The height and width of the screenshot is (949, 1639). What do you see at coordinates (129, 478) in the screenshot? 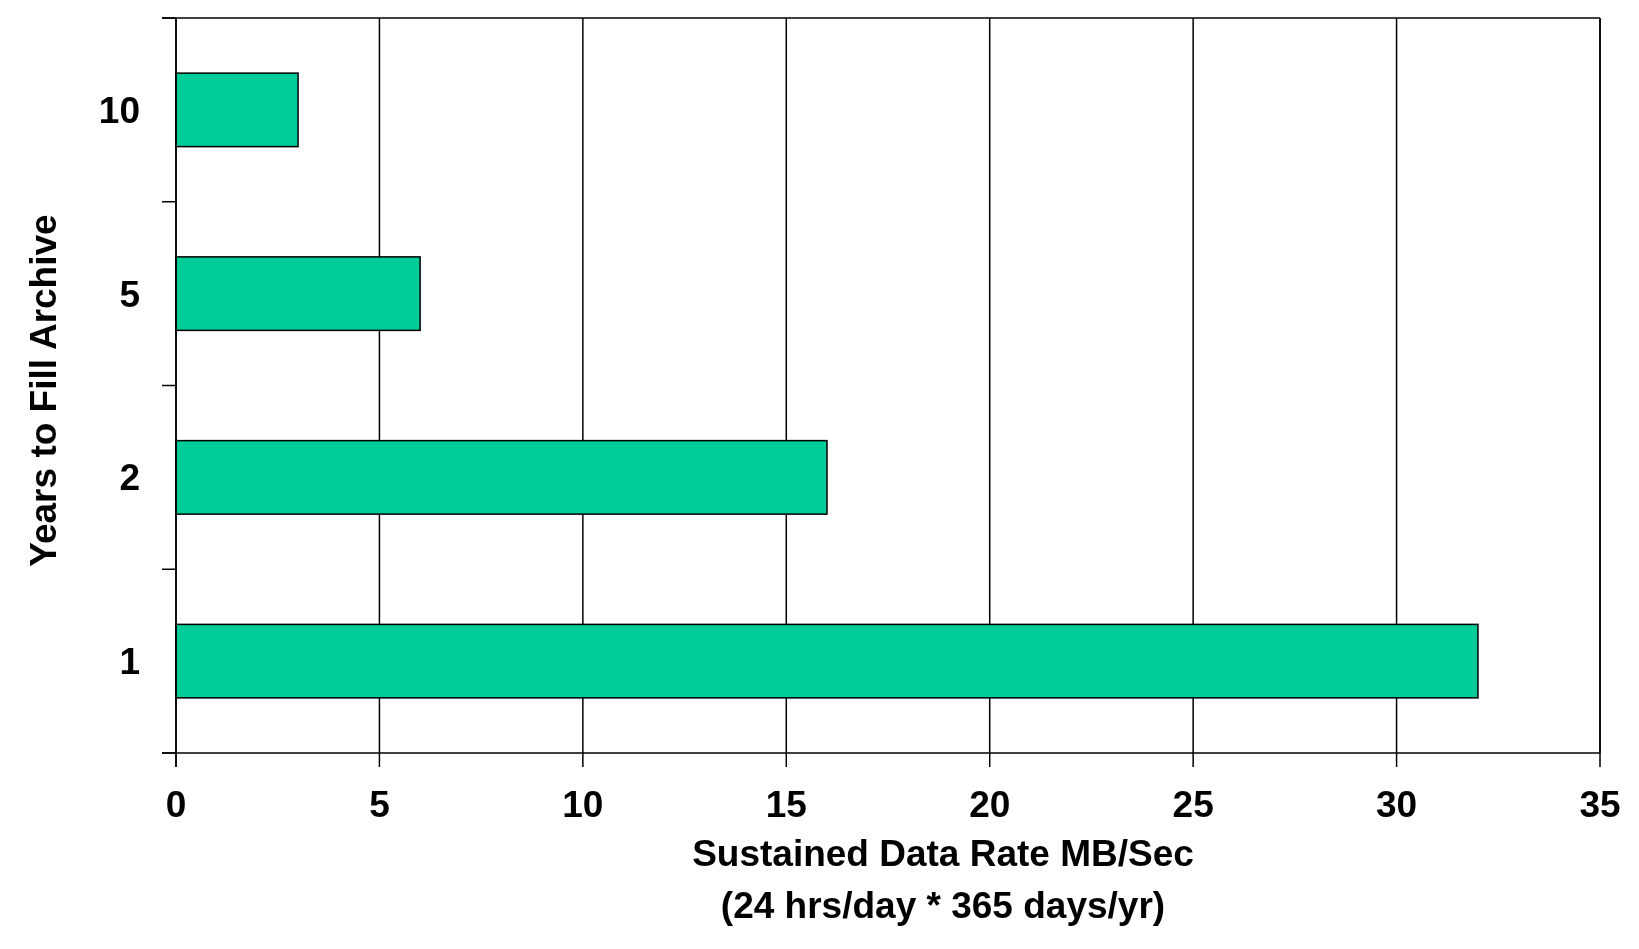
I see `y-tick-label: 2` at bounding box center [129, 478].